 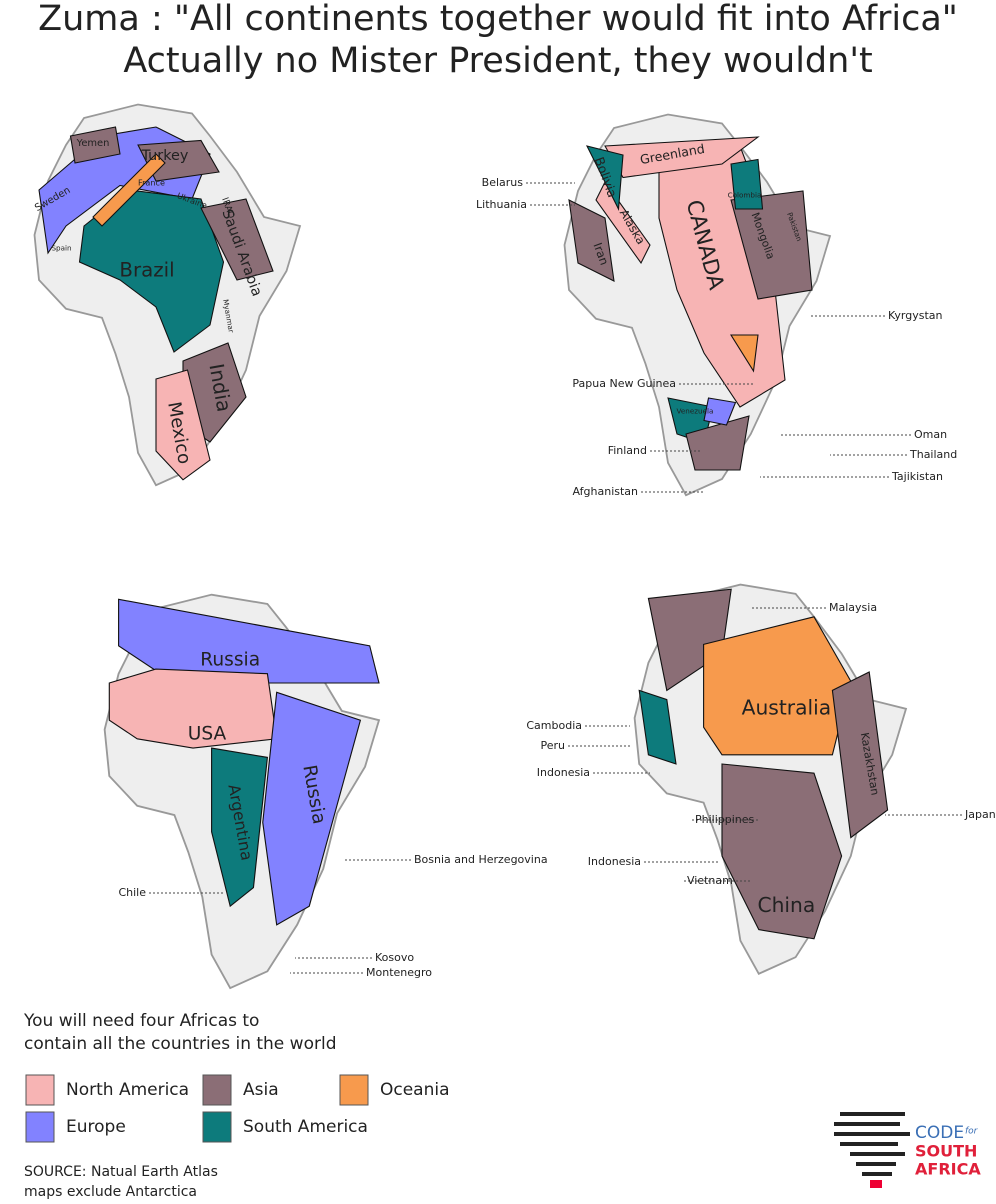 I want to click on country-label: Yemen, so click(x=93, y=143).